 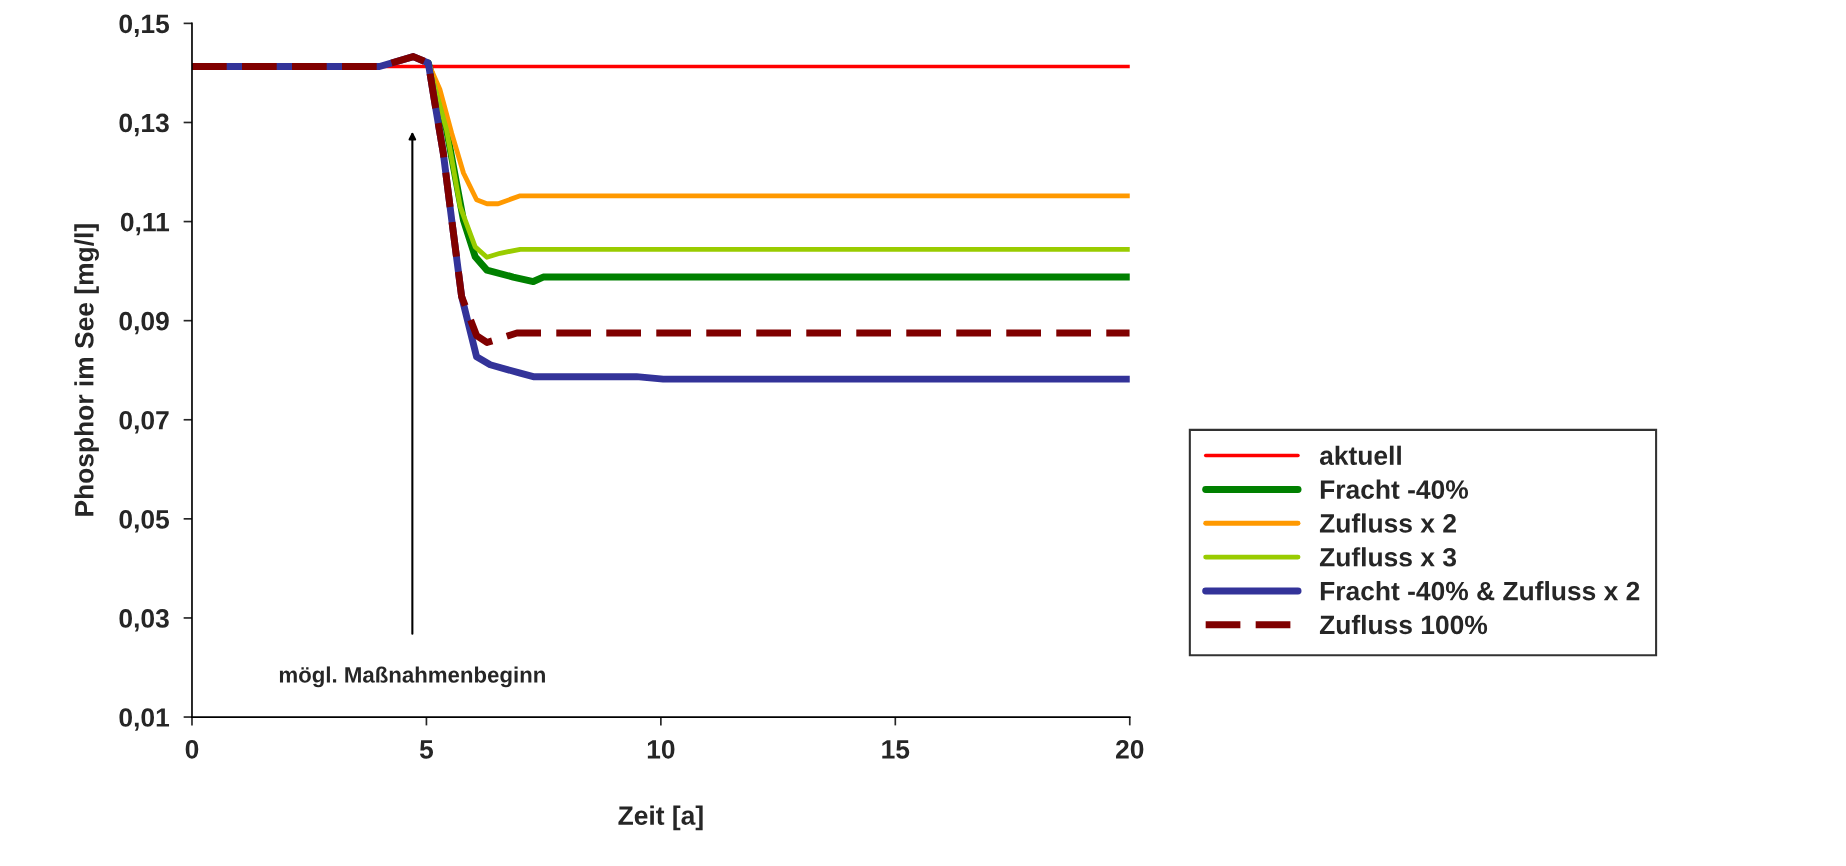 What do you see at coordinates (426, 749) in the screenshot?
I see `x-tick-label: 5` at bounding box center [426, 749].